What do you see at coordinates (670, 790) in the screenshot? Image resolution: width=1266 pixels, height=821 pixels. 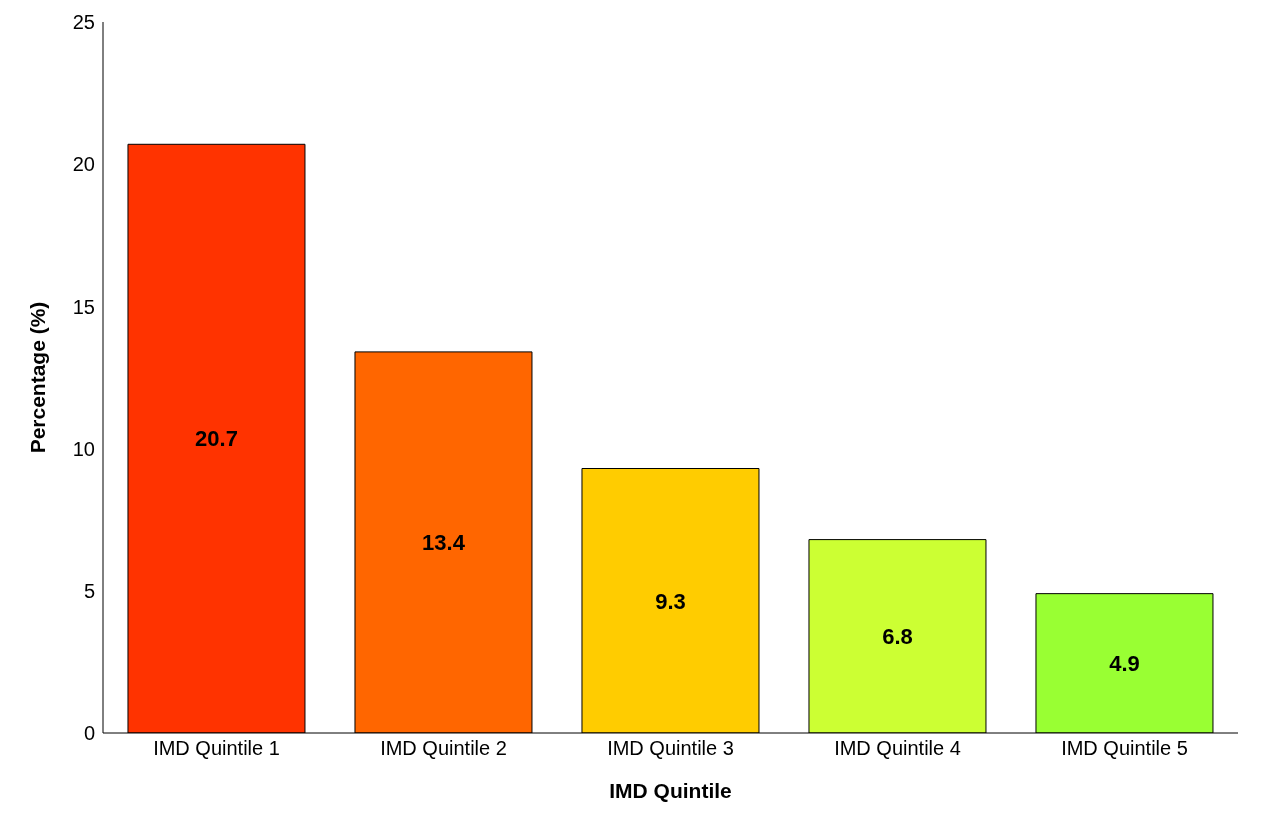 I see `x-axis-title: IMD Quintile` at bounding box center [670, 790].